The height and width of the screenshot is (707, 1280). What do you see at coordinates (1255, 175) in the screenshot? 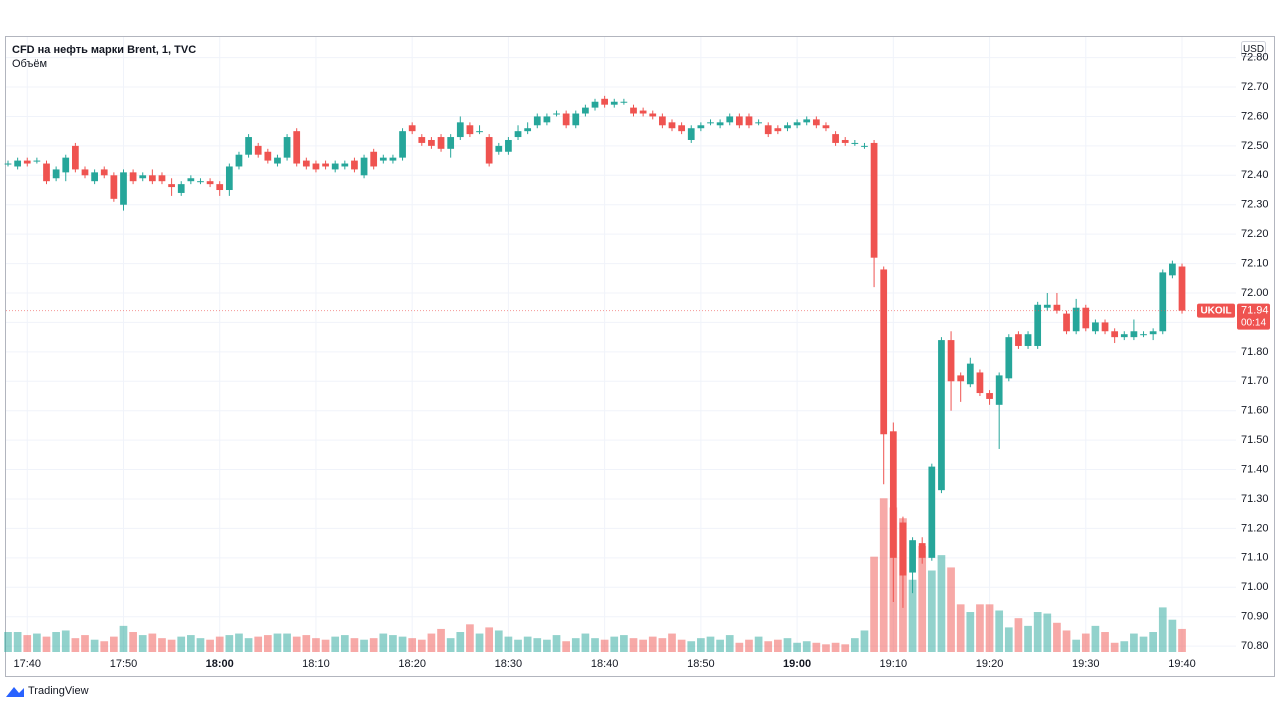
I see `y-tick-label: 72.40` at bounding box center [1255, 175].